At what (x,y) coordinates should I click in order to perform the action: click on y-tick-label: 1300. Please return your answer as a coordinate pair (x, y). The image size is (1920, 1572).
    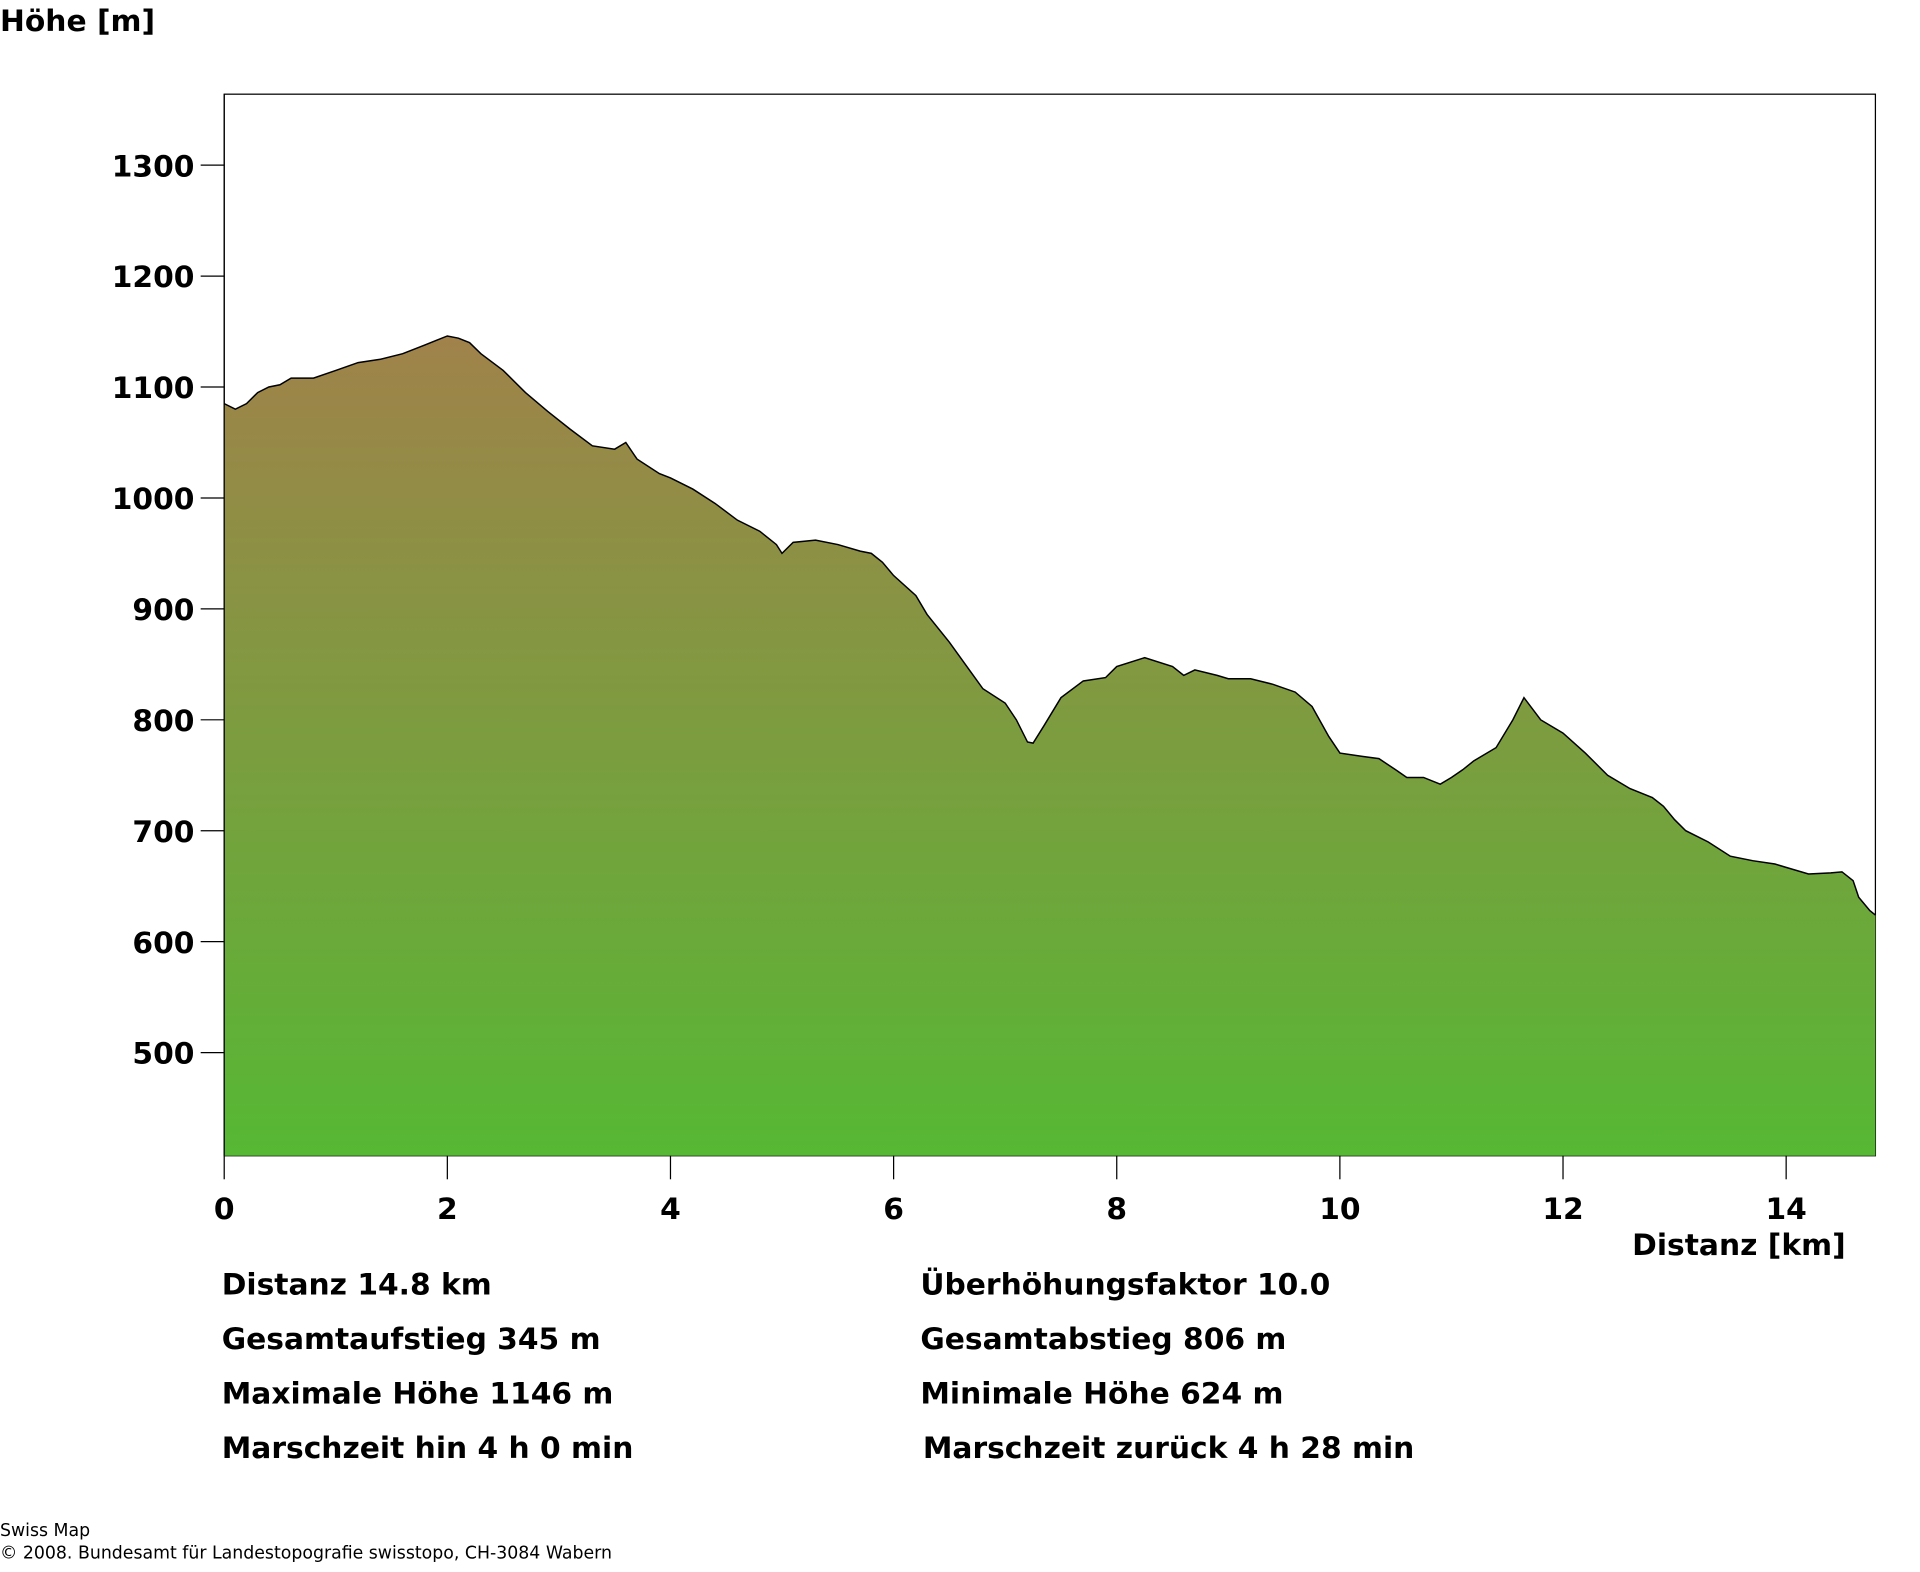
    Looking at the image, I should click on (153, 166).